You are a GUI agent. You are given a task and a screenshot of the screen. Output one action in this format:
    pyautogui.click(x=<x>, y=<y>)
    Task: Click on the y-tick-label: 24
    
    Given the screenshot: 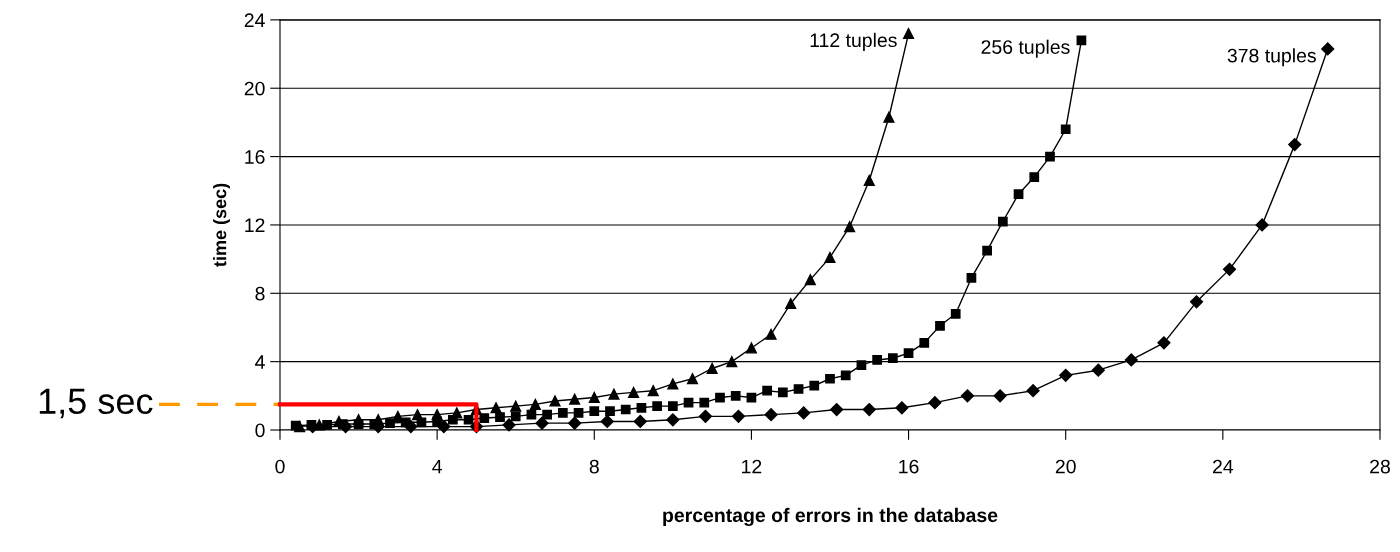 What is the action you would take?
    pyautogui.click(x=254, y=20)
    